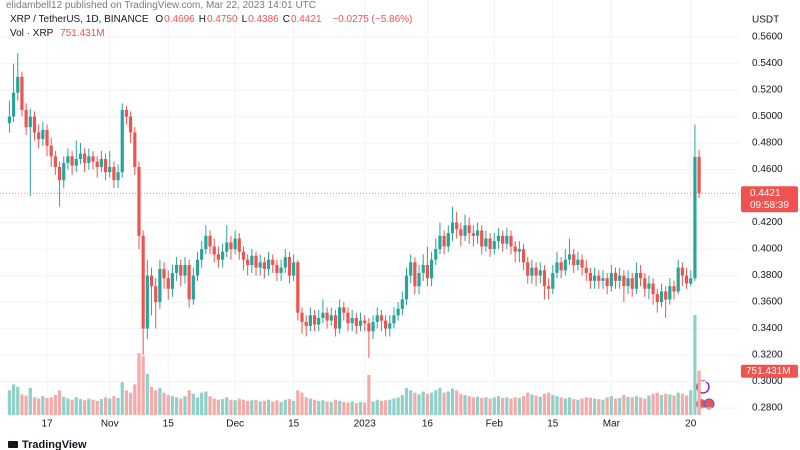 Image resolution: width=800 pixels, height=450 pixels. I want to click on x-tick-label: 20, so click(691, 424).